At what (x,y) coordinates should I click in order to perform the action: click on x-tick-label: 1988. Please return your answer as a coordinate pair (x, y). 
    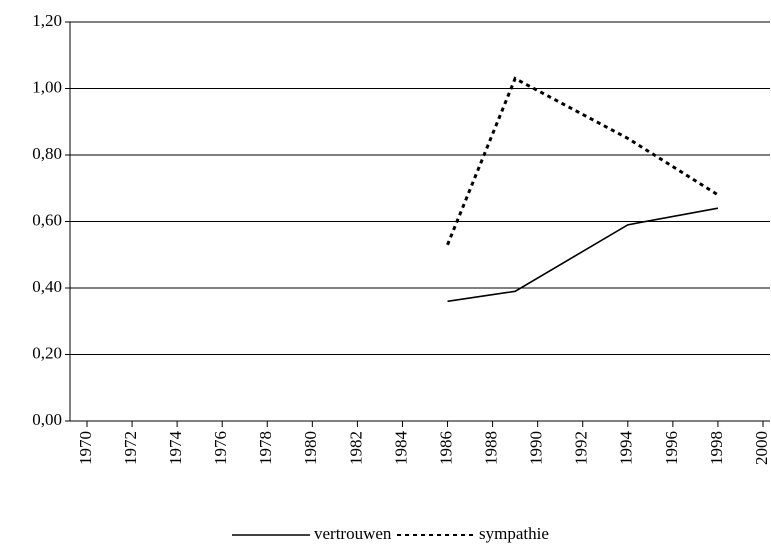
    Looking at the image, I should click on (491, 448).